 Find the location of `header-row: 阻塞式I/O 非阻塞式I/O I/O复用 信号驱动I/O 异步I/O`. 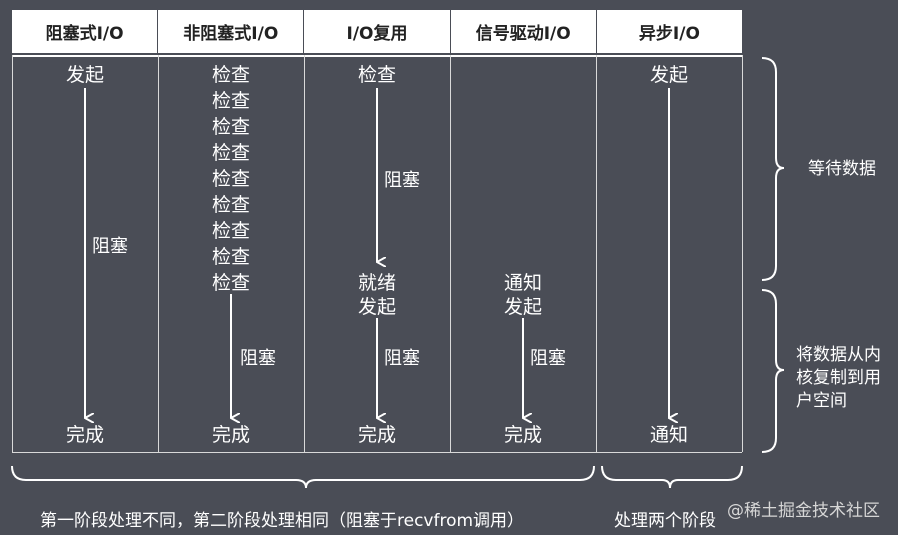

header-row: 阻塞式I/O 非阻塞式I/O I/O复用 信号驱动I/O 异步I/O is located at coordinates (377, 31).